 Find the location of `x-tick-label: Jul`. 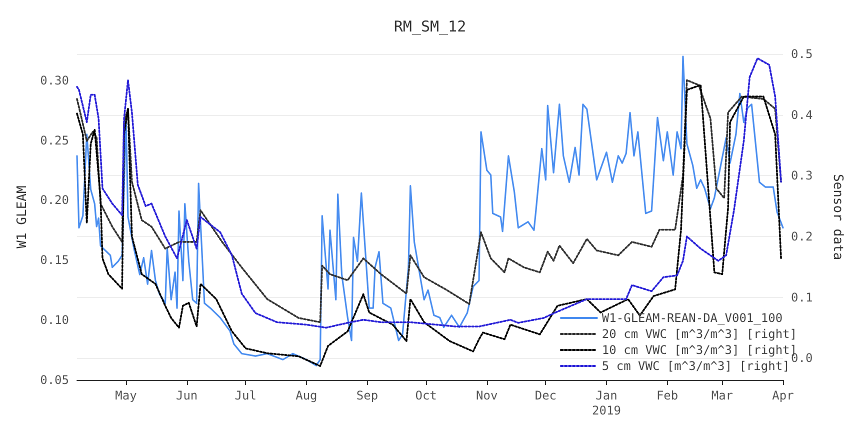

x-tick-label: Jul is located at coordinates (245, 395).